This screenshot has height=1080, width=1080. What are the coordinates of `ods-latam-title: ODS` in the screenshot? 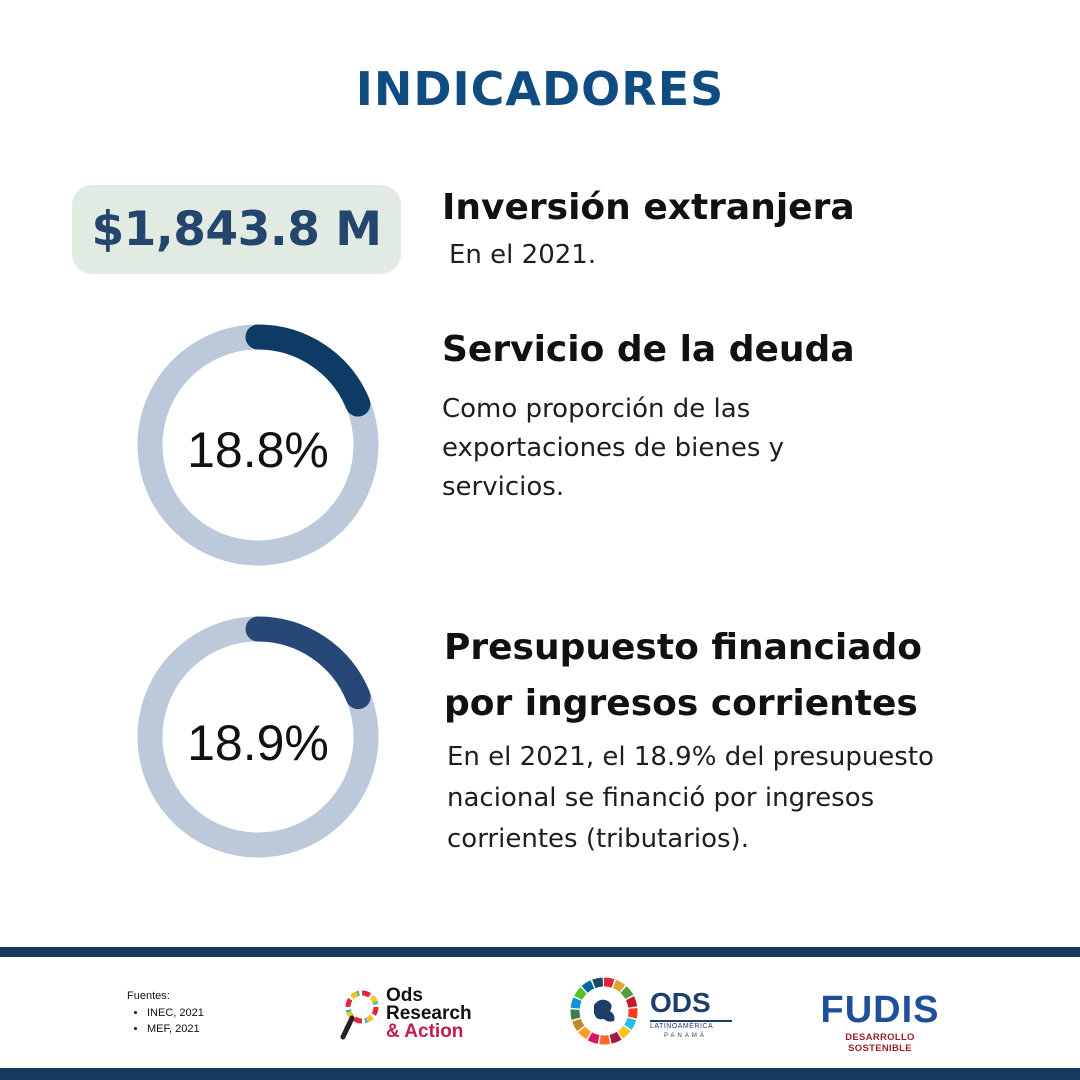 It's located at (680, 1002).